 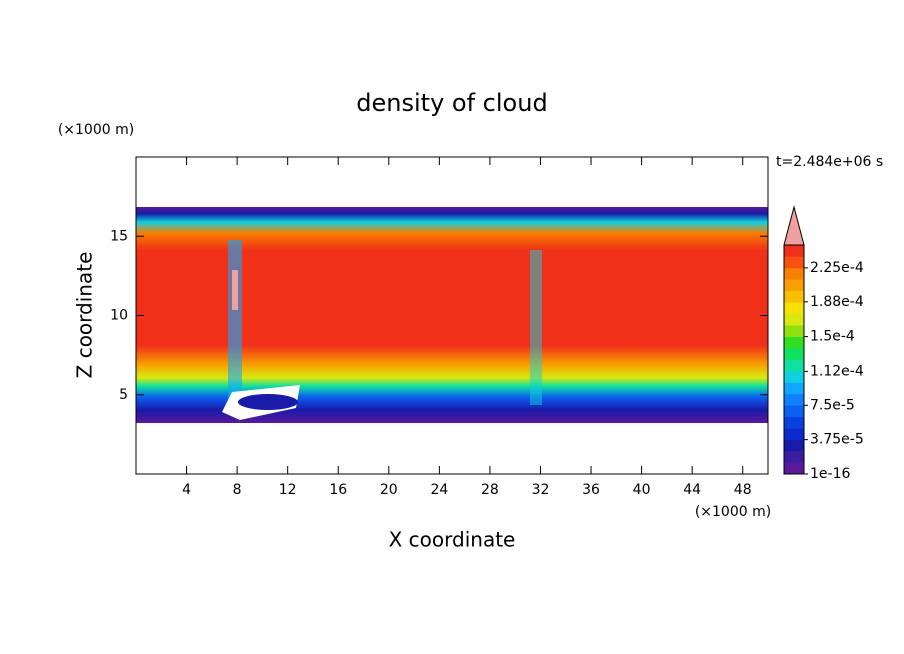 I want to click on colorbar-tick-label: 1.12e-4, so click(x=837, y=371).